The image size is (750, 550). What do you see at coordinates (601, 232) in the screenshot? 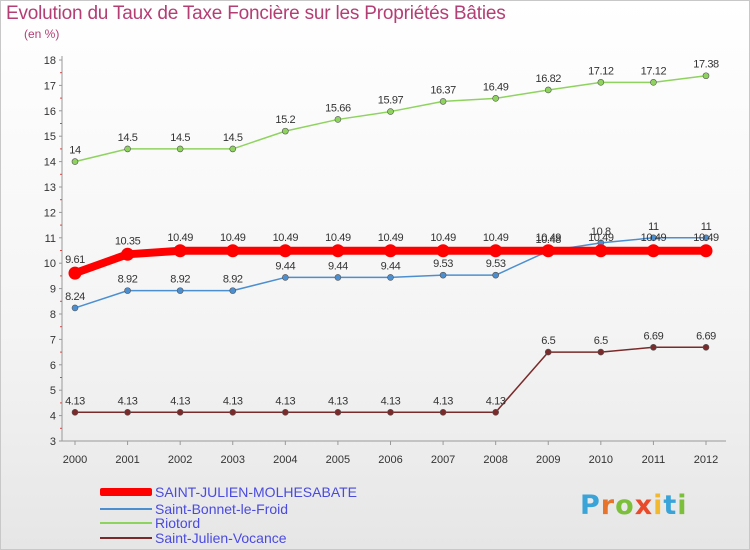
I see `data-label: 10.8` at bounding box center [601, 232].